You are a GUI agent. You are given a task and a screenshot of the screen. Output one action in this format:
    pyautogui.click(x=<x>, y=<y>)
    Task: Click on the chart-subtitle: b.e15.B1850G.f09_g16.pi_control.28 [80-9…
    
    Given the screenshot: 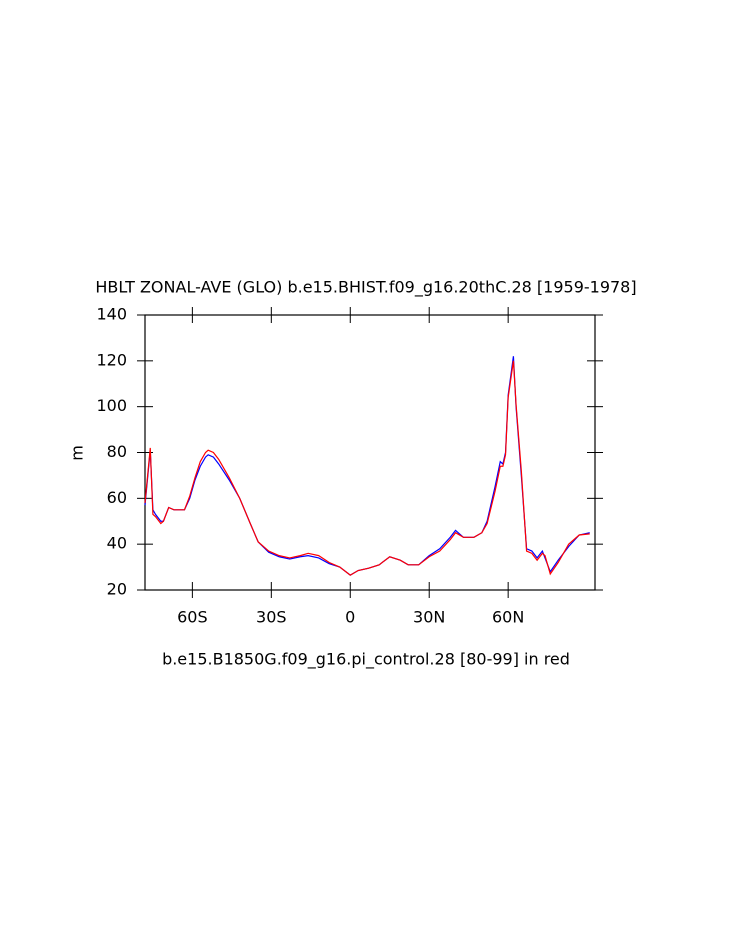 What is the action you would take?
    pyautogui.click(x=366, y=660)
    